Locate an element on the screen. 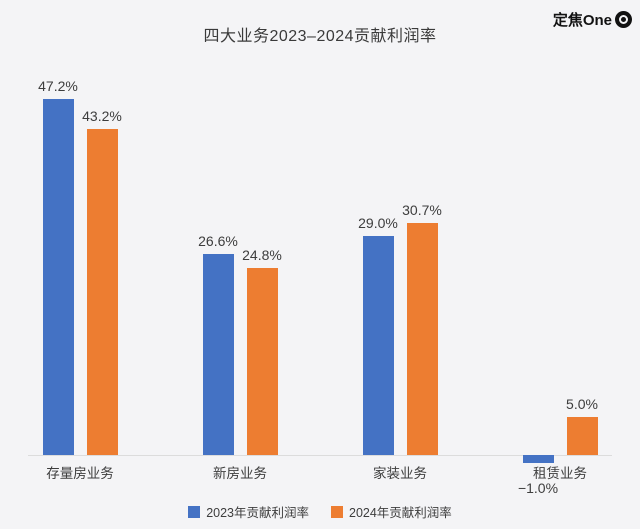 This screenshot has height=529, width=640. legend-swatch-2024 is located at coordinates (337, 511).